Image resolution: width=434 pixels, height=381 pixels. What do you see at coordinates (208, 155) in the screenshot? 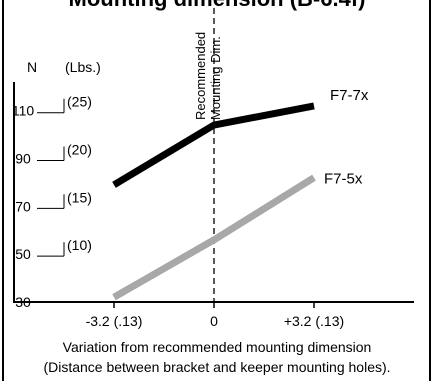
I see `recommended-dimension-marker: Recommended Mounting Dim.` at bounding box center [208, 155].